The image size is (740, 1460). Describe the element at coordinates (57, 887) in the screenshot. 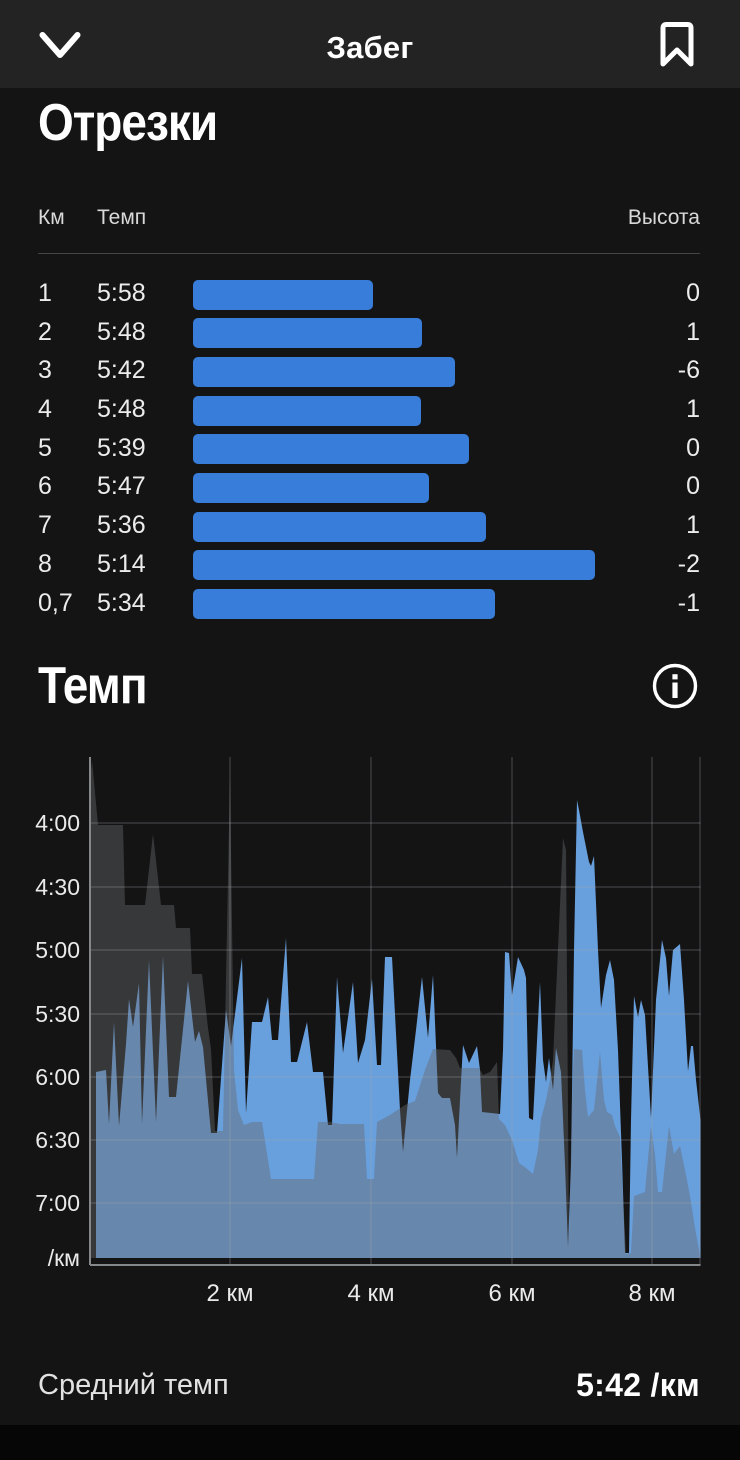

I see `svg-text: 4:30` at that location.